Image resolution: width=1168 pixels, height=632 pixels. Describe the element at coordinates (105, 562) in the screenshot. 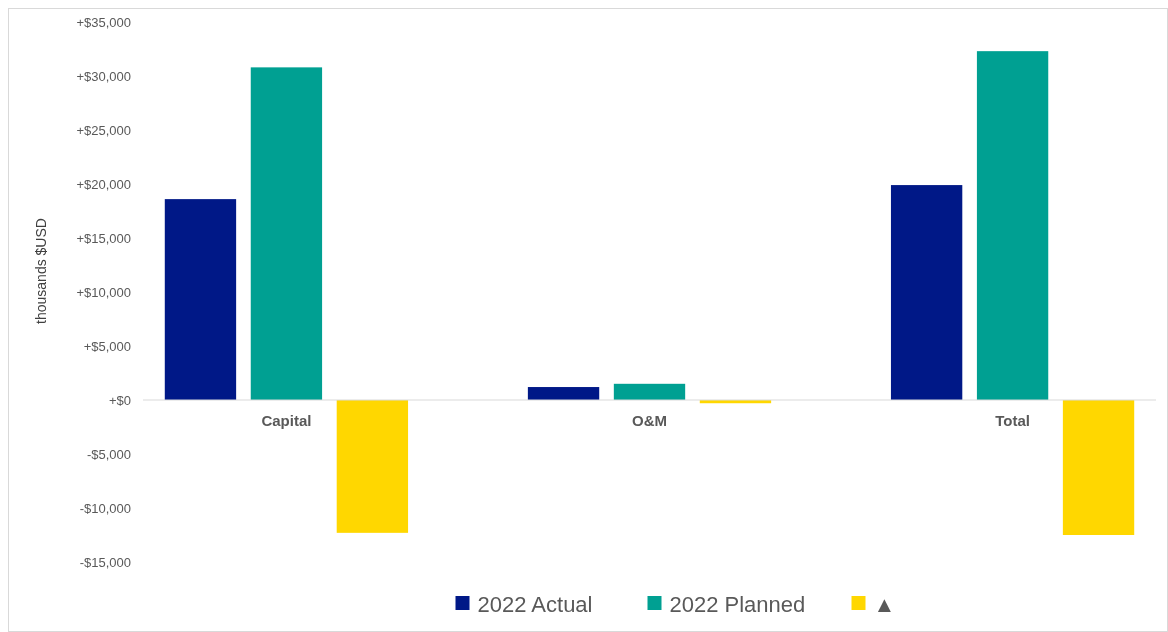

I see `y-tick-label: -$15,000` at that location.